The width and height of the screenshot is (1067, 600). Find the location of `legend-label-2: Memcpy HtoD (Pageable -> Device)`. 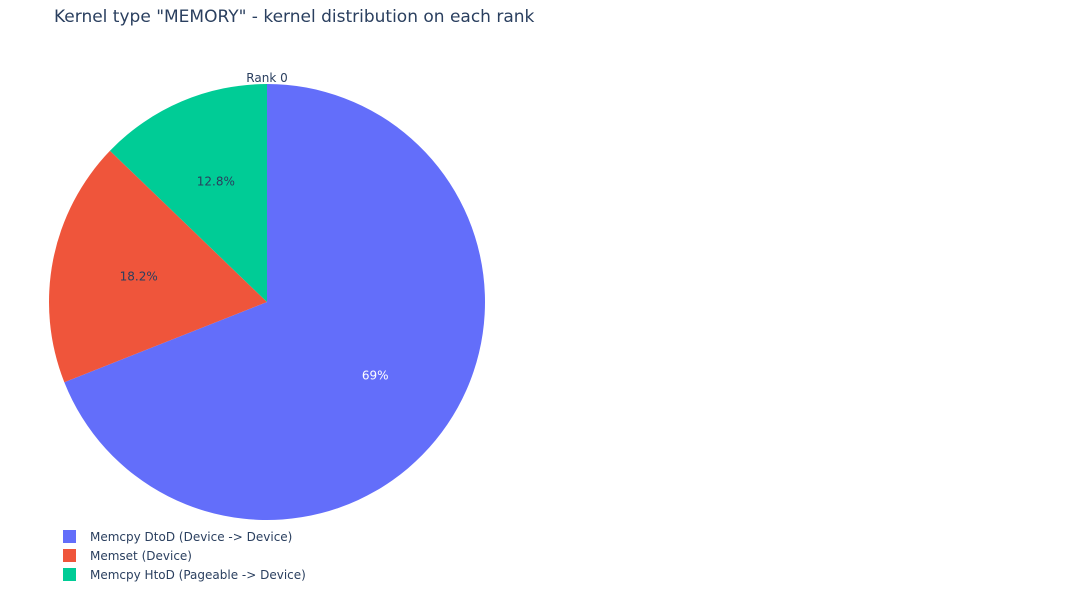

legend-label-2: Memcpy HtoD (Pageable -> Device) is located at coordinates (198, 574).